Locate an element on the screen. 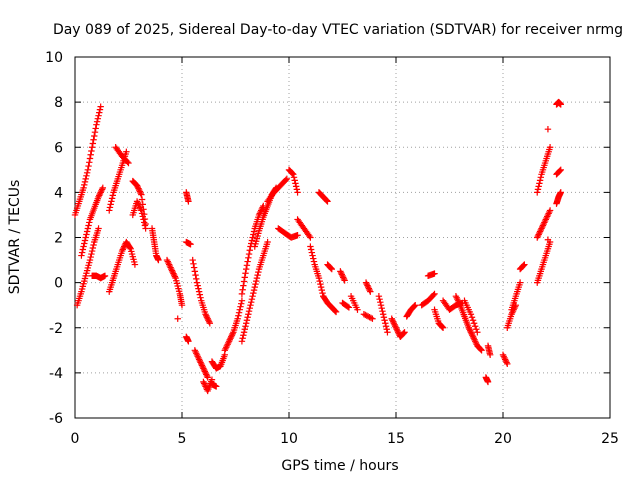 This screenshot has width=640, height=480. x-tick-label: 25 is located at coordinates (610, 439).